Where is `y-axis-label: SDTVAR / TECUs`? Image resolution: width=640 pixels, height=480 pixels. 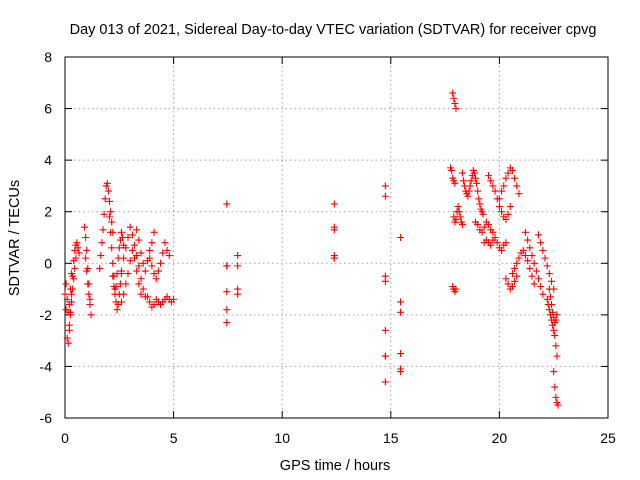 y-axis-label: SDTVAR / TECUs is located at coordinates (15, 238).